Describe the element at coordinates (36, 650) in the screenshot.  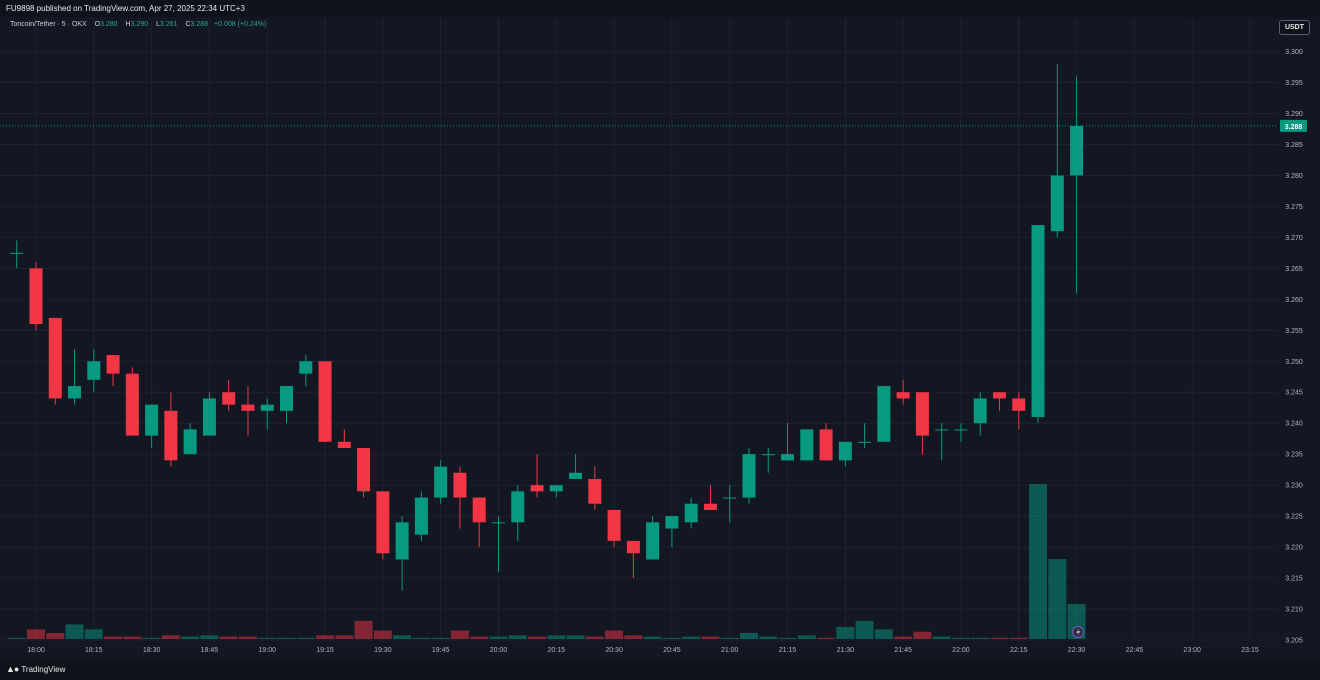
I see `x-tick-label: 18:00` at that location.